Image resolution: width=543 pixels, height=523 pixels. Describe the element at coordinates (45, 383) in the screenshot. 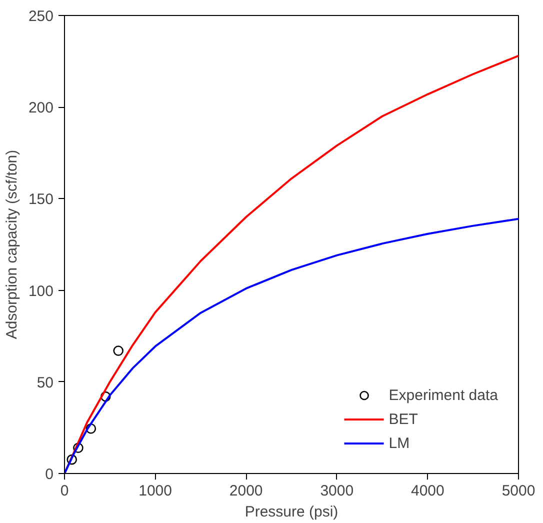

I see `y-tick-label: 50` at that location.